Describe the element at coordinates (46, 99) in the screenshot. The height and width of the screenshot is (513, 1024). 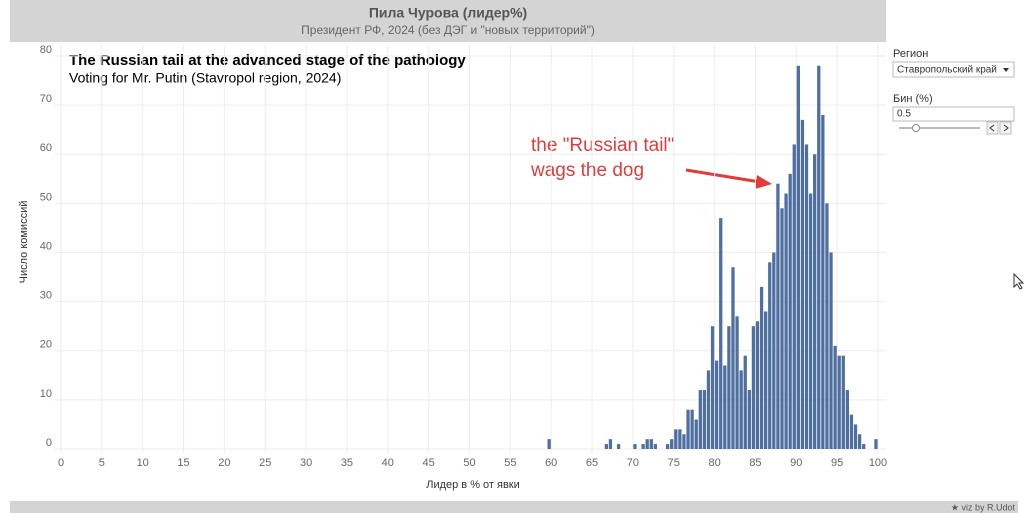
I see `y-tick-label: 70` at that location.